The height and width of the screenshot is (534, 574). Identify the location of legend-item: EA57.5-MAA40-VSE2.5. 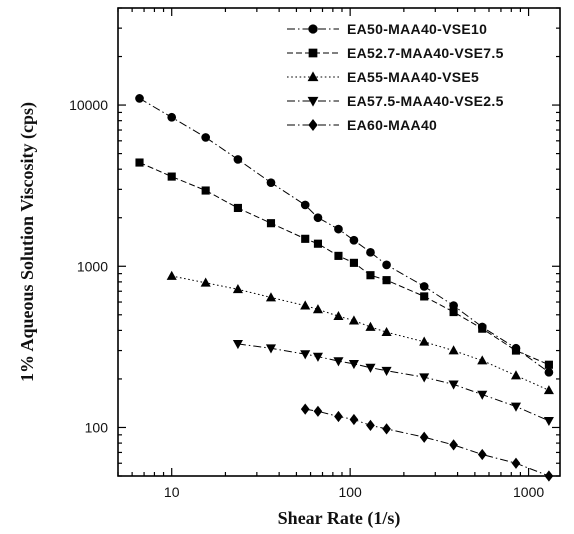
(395, 101).